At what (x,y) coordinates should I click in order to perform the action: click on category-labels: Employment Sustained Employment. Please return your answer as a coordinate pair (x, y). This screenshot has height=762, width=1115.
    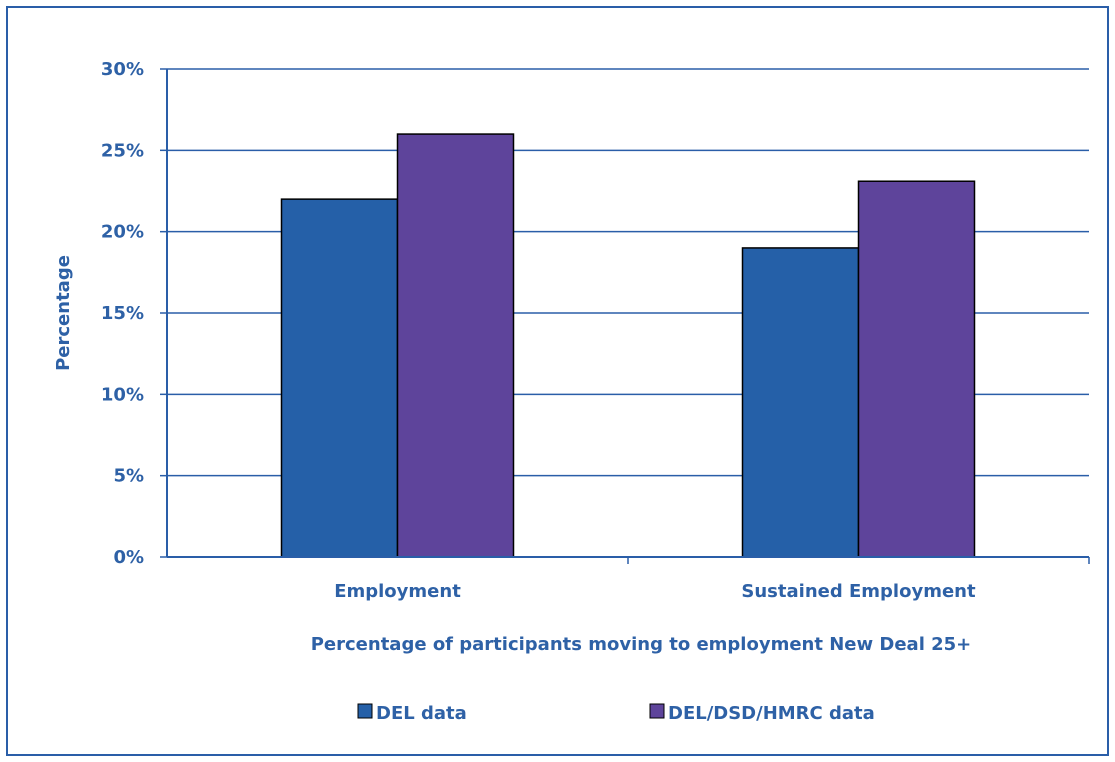
    Looking at the image, I should click on (655, 591).